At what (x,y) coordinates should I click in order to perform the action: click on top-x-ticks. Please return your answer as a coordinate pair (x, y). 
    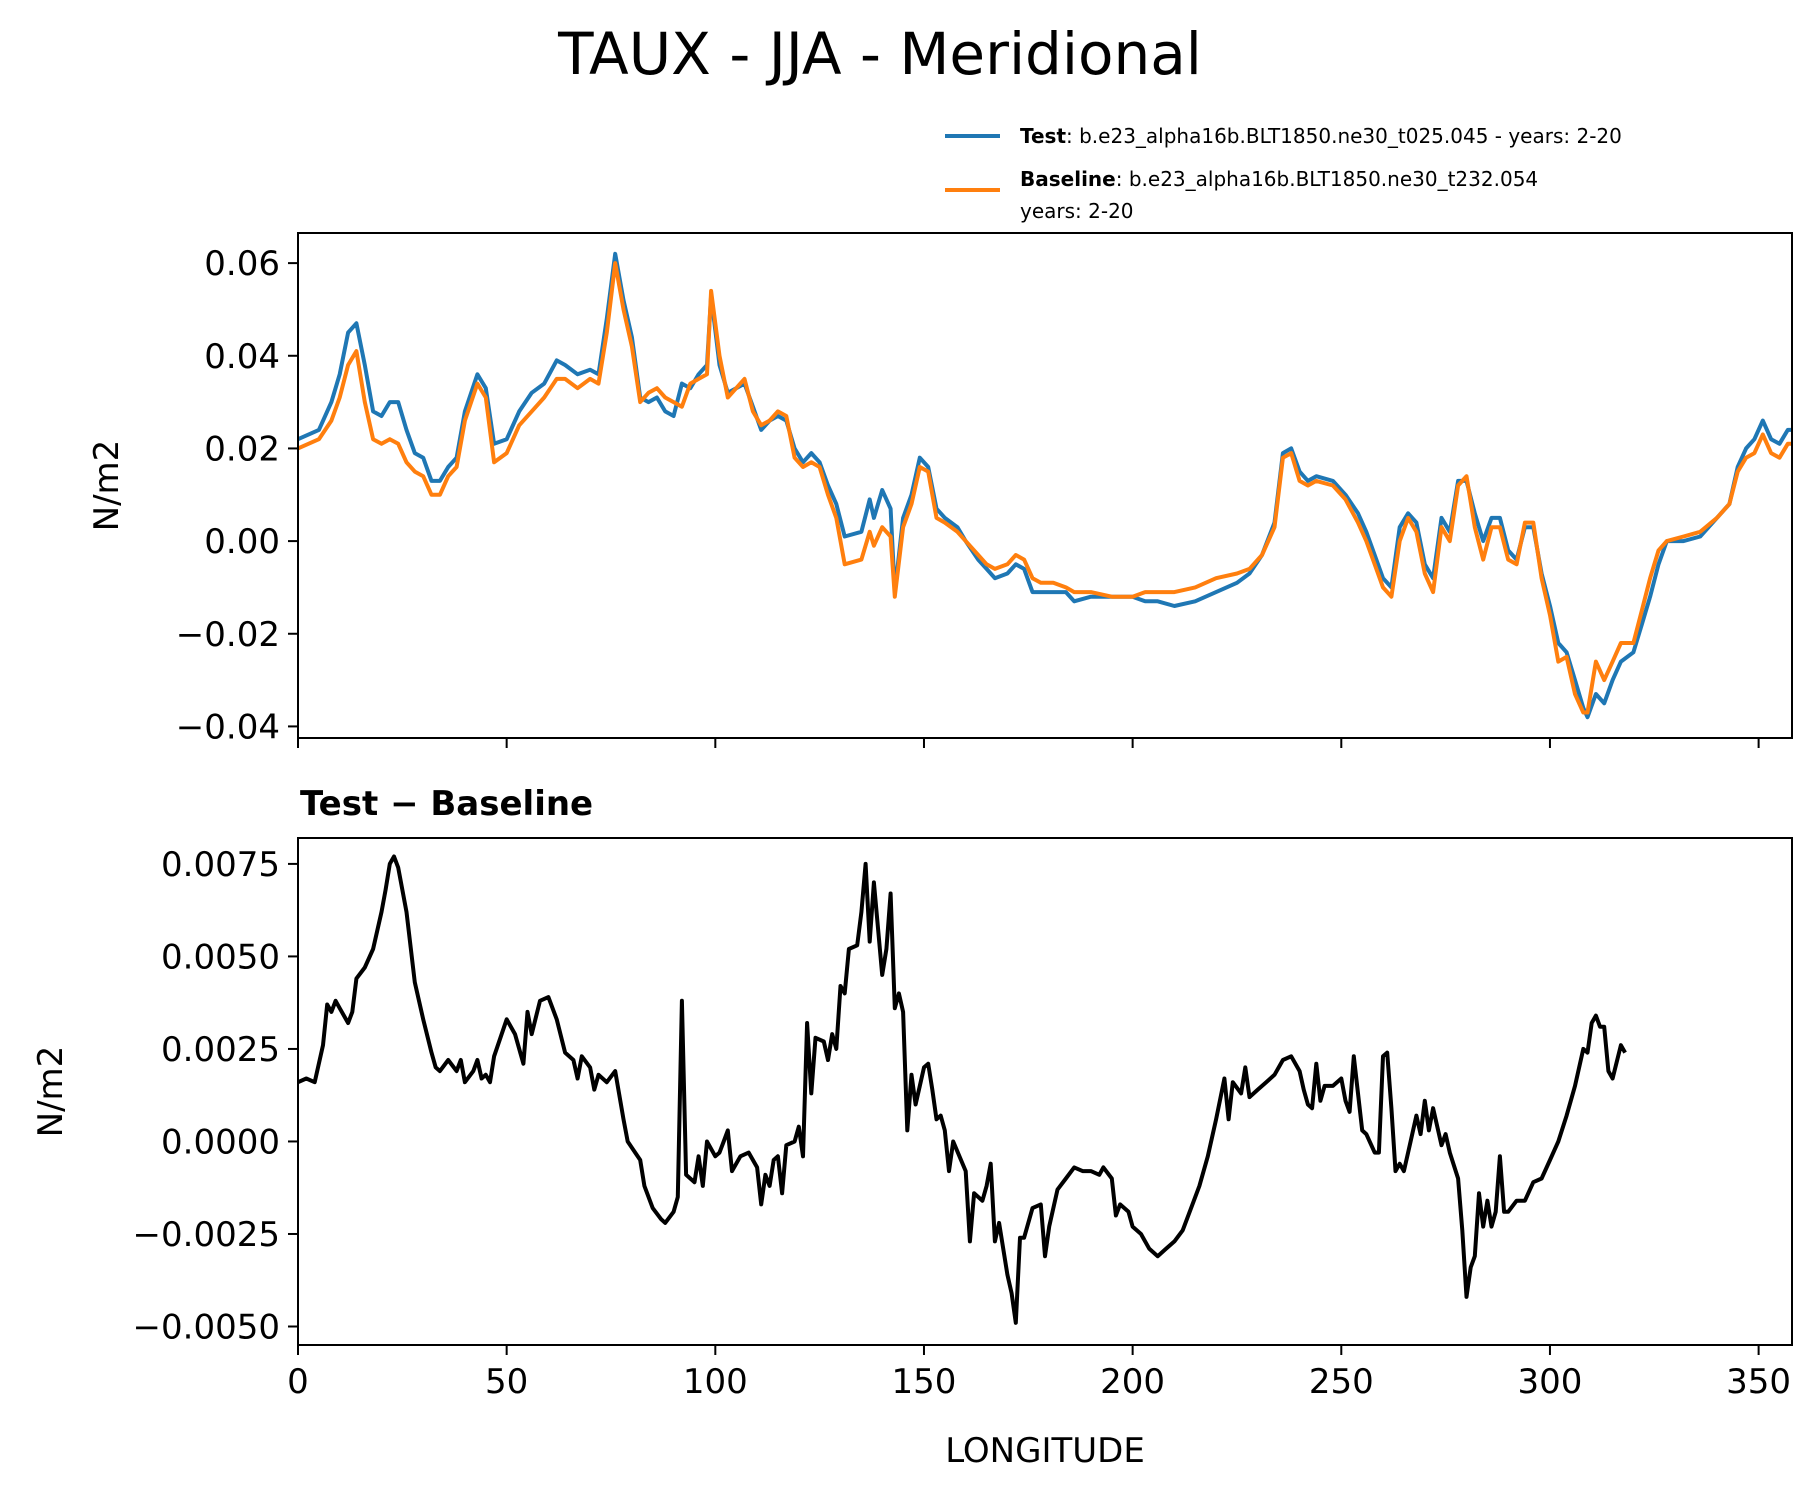
    Looking at the image, I should click on (1028, 743).